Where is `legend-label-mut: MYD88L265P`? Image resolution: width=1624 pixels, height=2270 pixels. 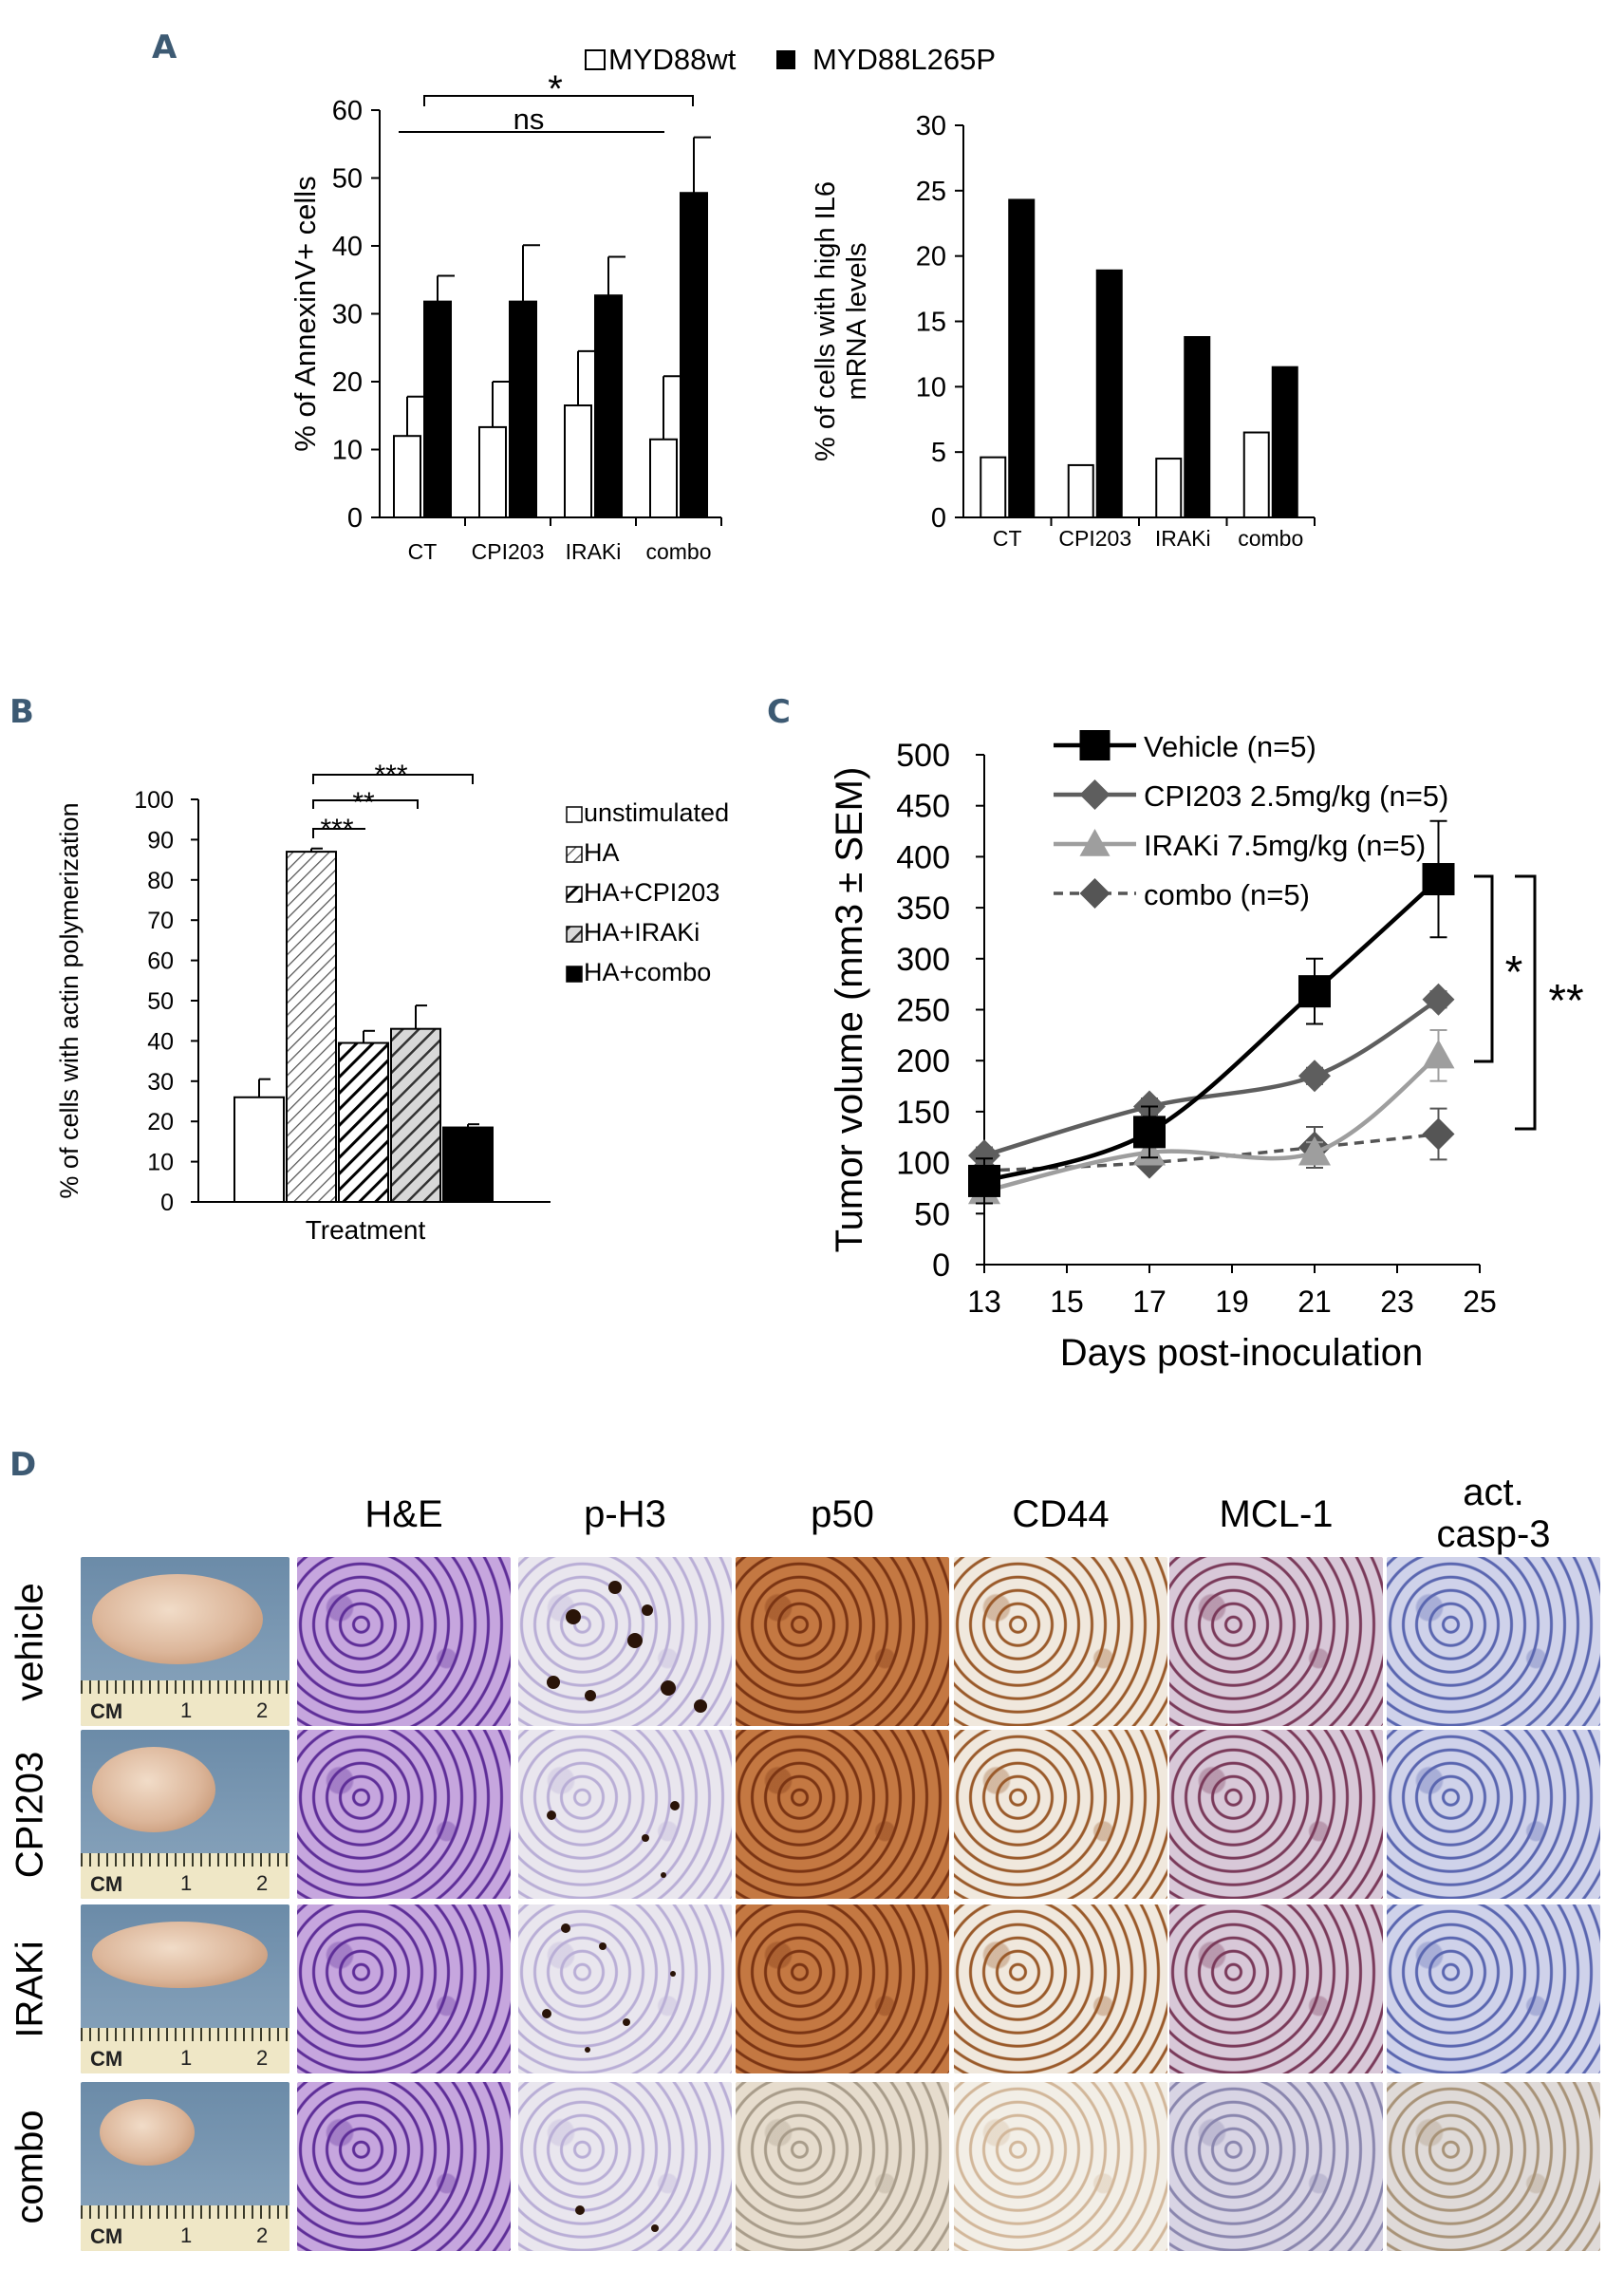 legend-label-mut: MYD88L265P is located at coordinates (904, 59).